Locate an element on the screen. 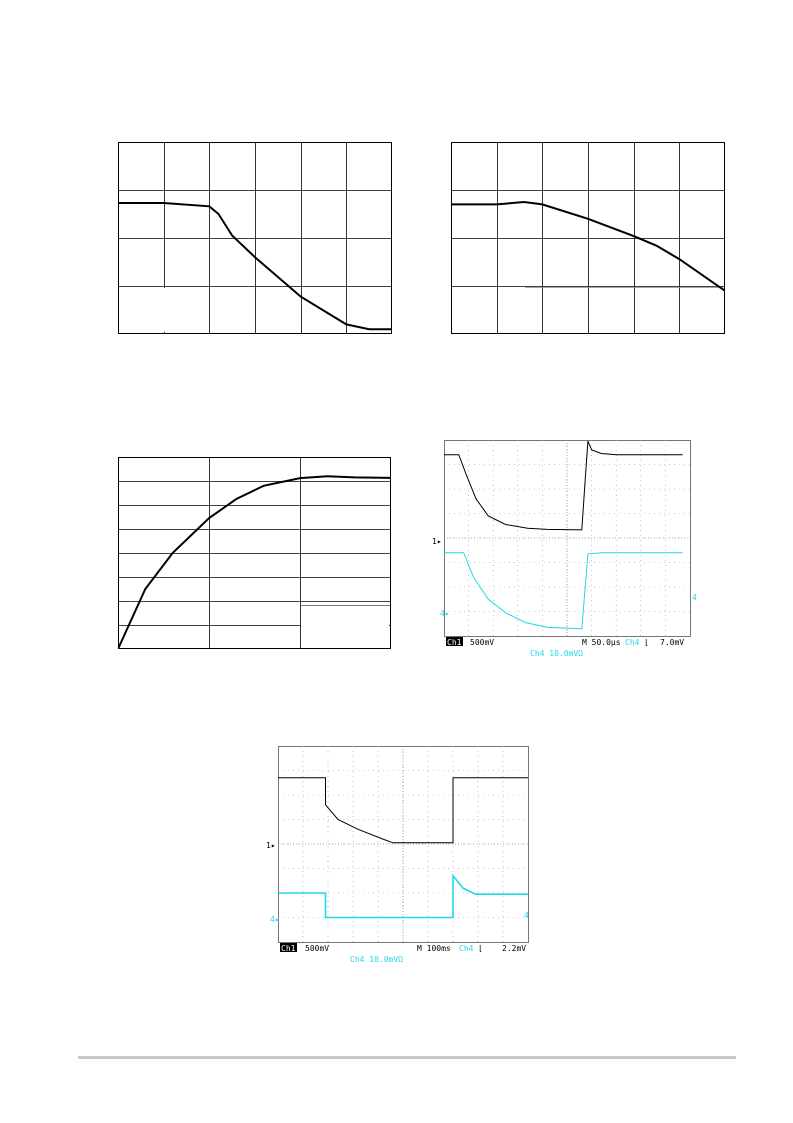 The image size is (793, 1123). scope-1-ch4-right-marker: 4 is located at coordinates (694, 597).